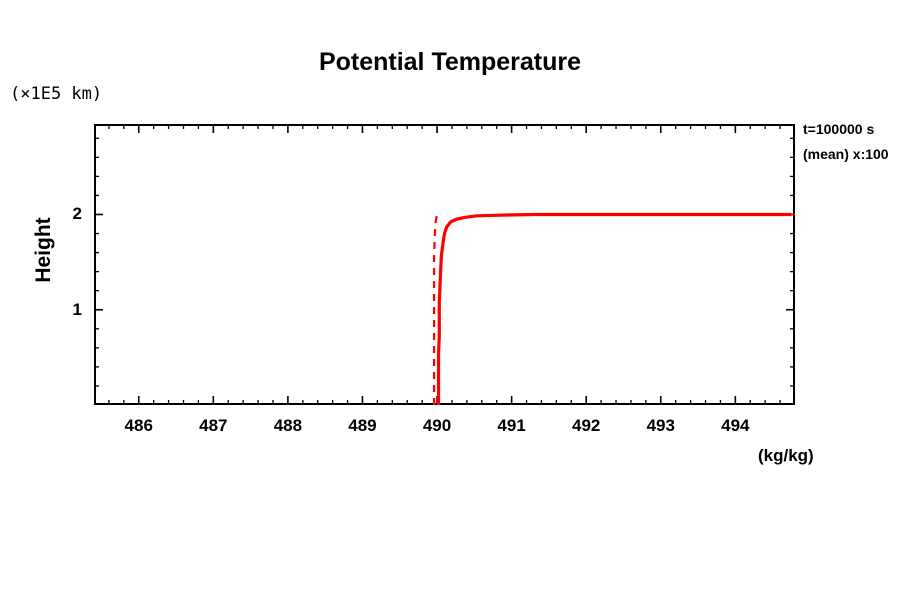  Describe the element at coordinates (43, 250) in the screenshot. I see `y-axis-title: Height` at that location.